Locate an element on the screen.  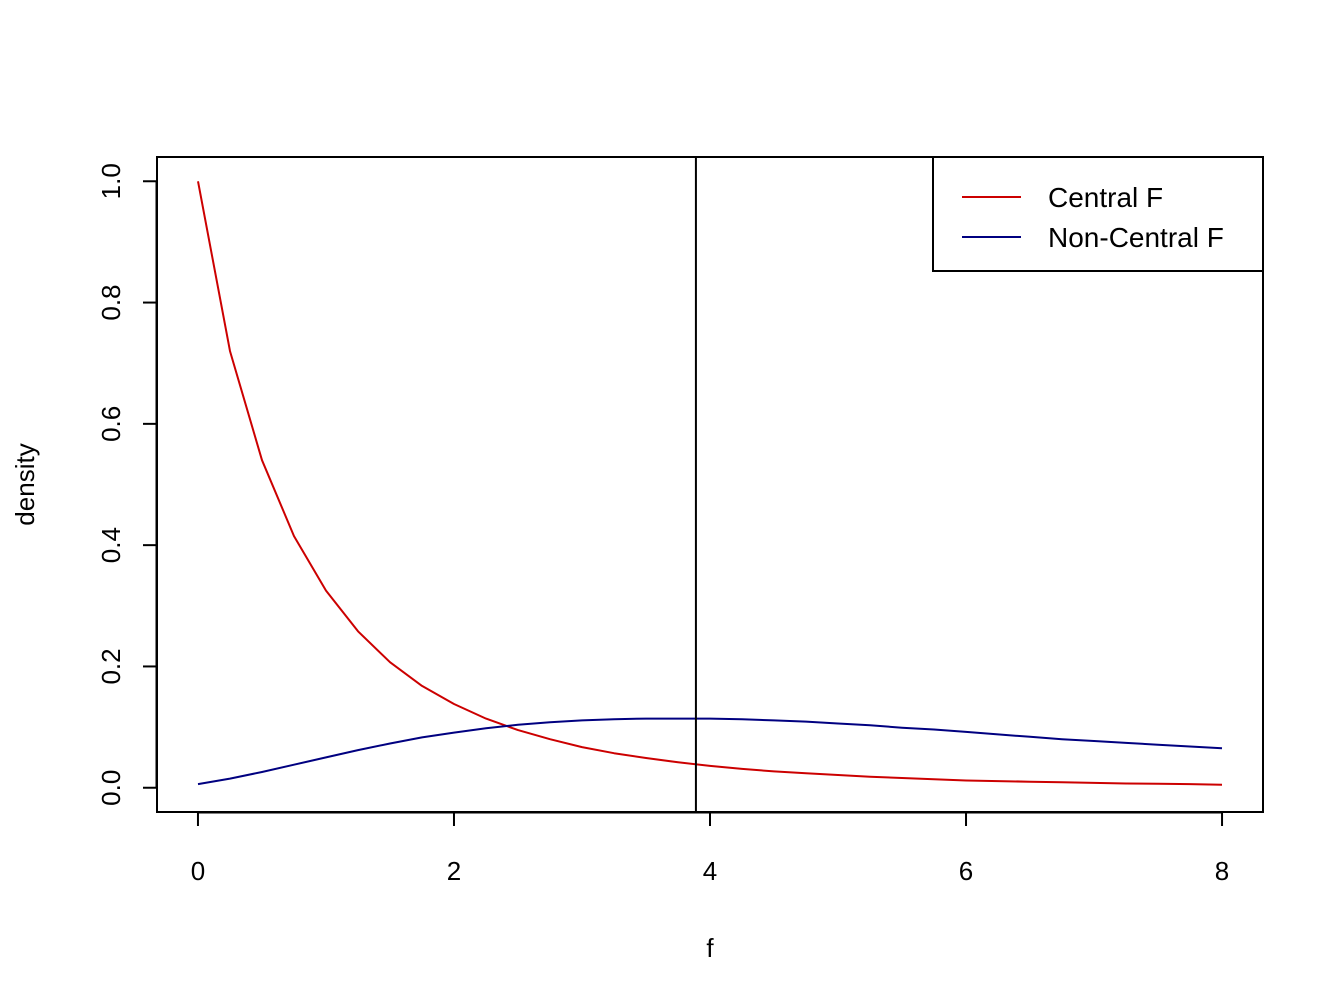
legend-label-1: Non-Central F is located at coordinates (1136, 237).